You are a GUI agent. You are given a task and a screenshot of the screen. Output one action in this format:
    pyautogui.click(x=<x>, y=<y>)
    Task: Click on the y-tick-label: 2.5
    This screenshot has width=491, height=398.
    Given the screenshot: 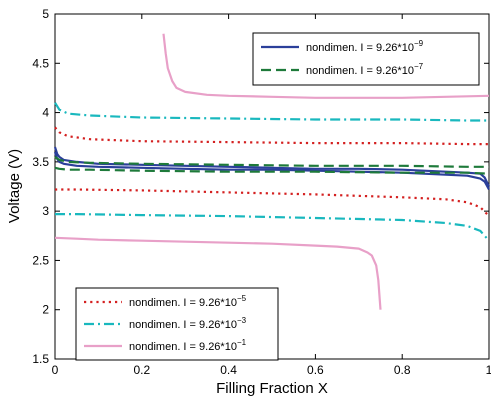 What is the action you would take?
    pyautogui.click(x=40, y=260)
    